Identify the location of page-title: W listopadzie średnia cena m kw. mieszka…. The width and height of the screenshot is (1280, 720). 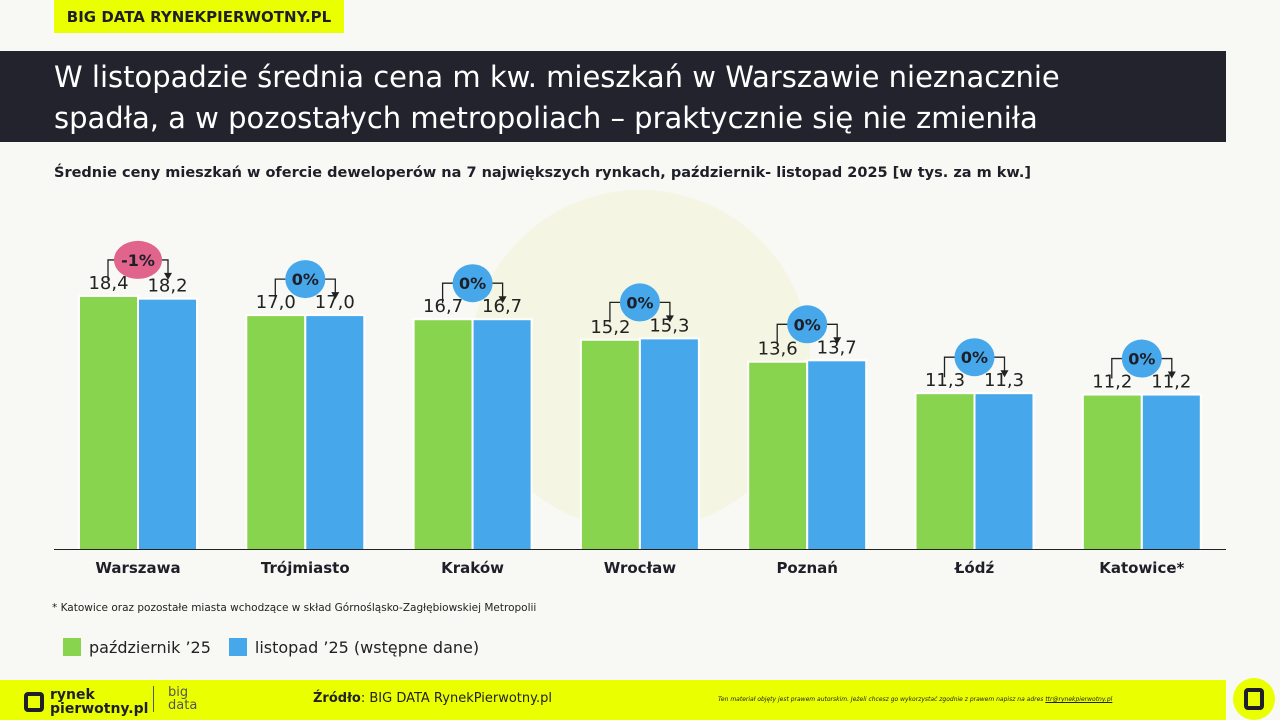
(613, 96).